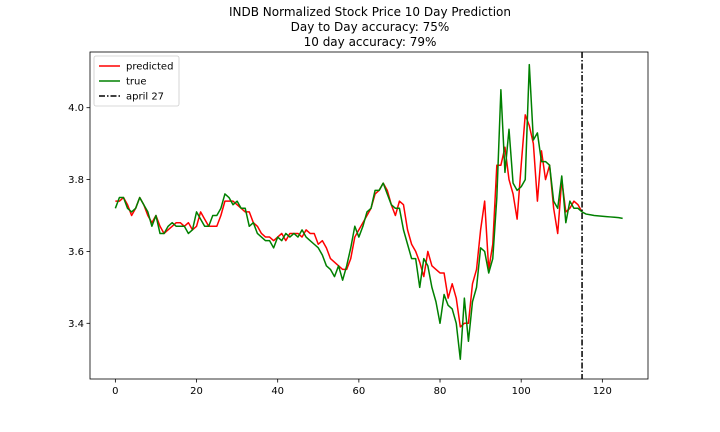  I want to click on legend-label-april-27: april 27, so click(145, 97).